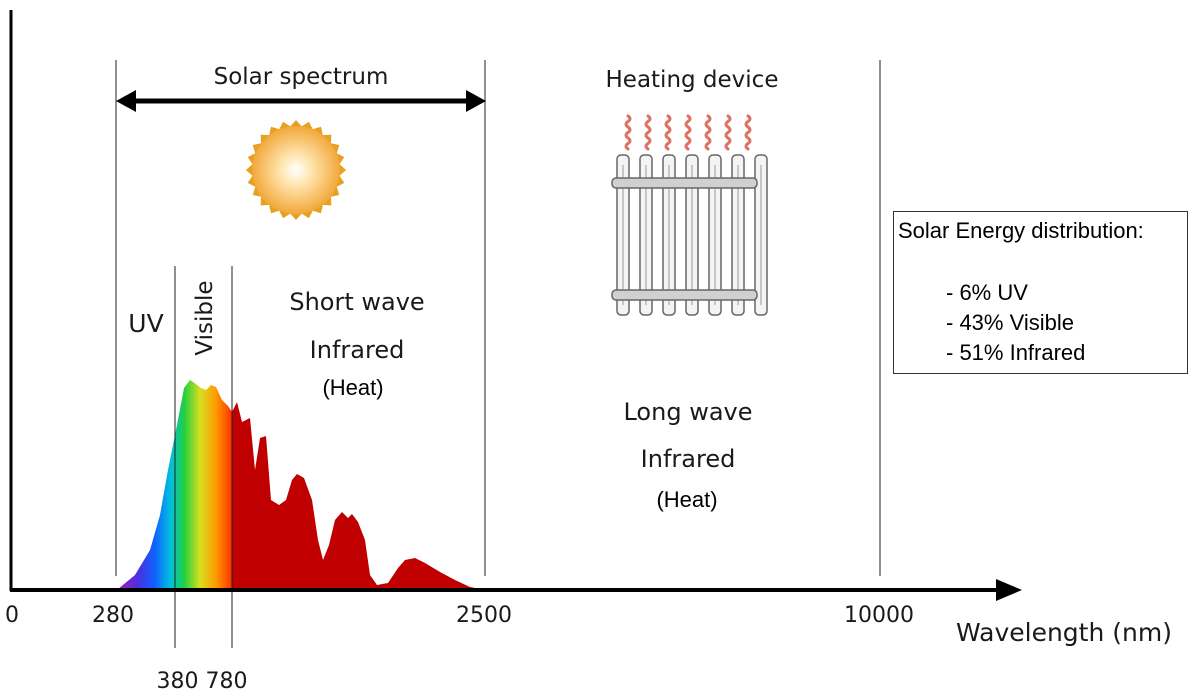 This screenshot has width=1195, height=696. What do you see at coordinates (1009, 590) in the screenshot?
I see `x-axis-arrowhead` at bounding box center [1009, 590].